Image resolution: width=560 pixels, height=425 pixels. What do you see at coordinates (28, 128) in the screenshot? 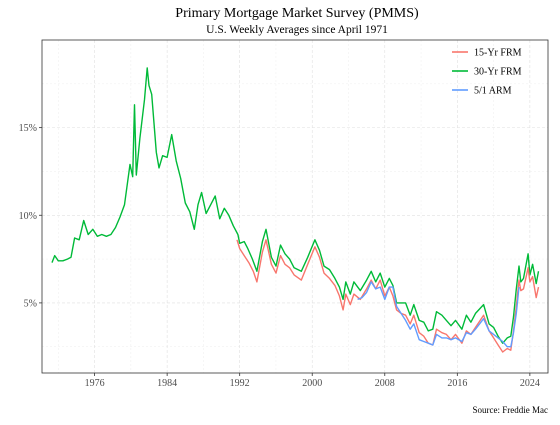
I see `y-tick-label: 15%` at bounding box center [28, 128].